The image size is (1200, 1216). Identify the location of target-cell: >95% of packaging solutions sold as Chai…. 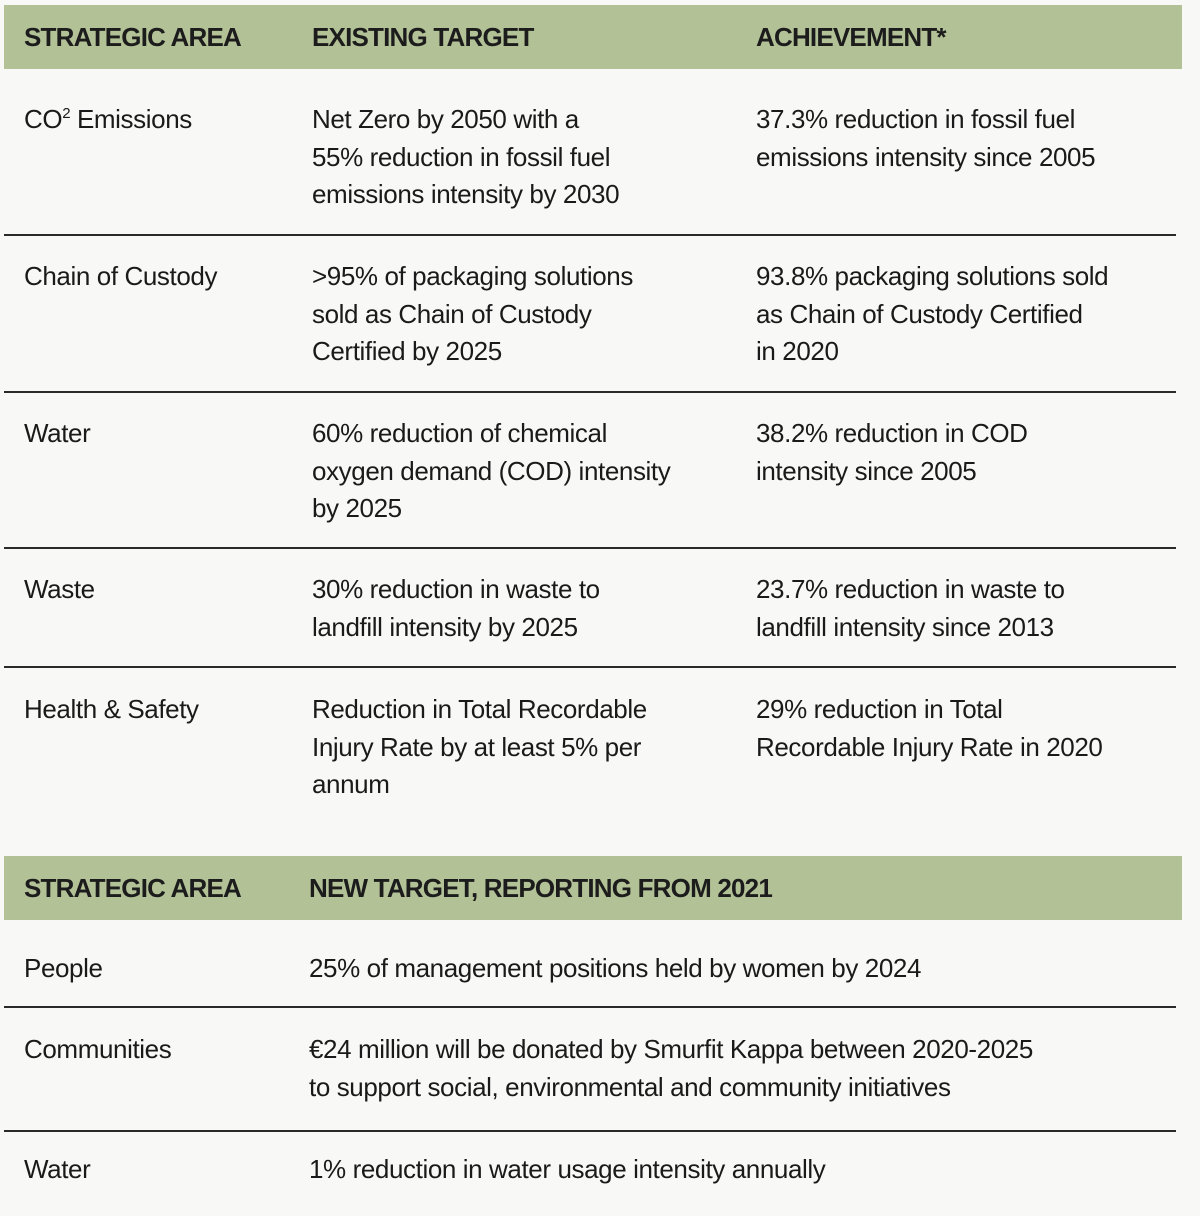
(472, 313).